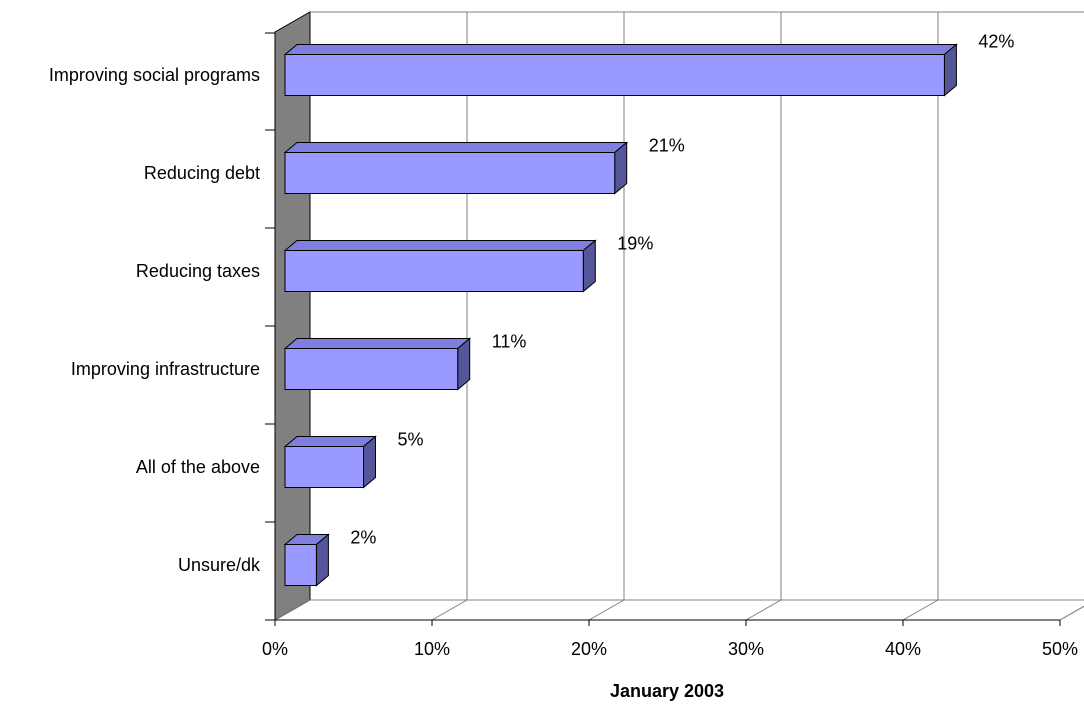 The image size is (1084, 710). What do you see at coordinates (202, 173) in the screenshot?
I see `category-label: Reducing debt` at bounding box center [202, 173].